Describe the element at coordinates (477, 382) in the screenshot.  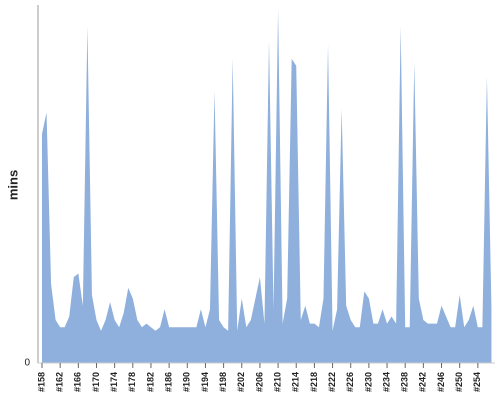
I see `x-tick-label: #254` at that location.